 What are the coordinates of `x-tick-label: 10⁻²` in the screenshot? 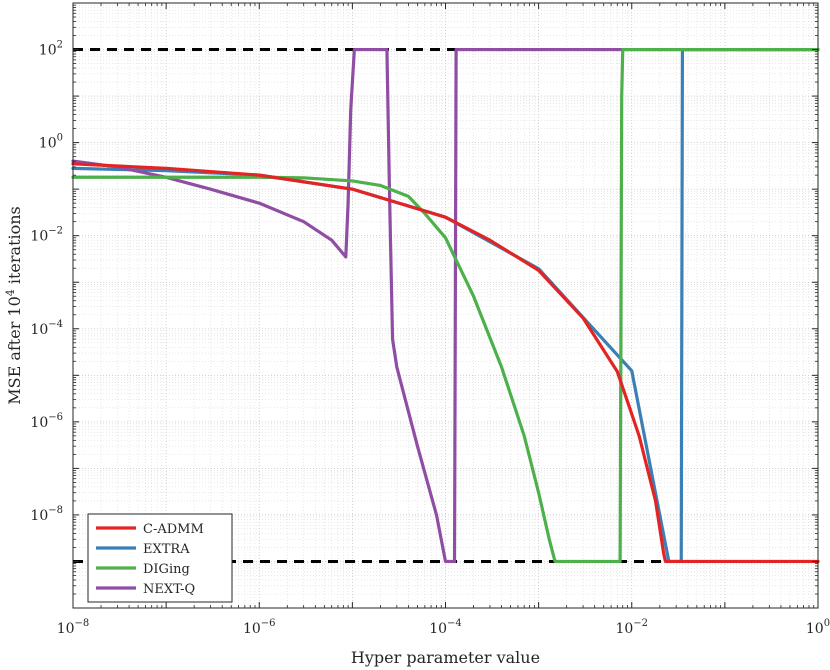 It's located at (631, 627).